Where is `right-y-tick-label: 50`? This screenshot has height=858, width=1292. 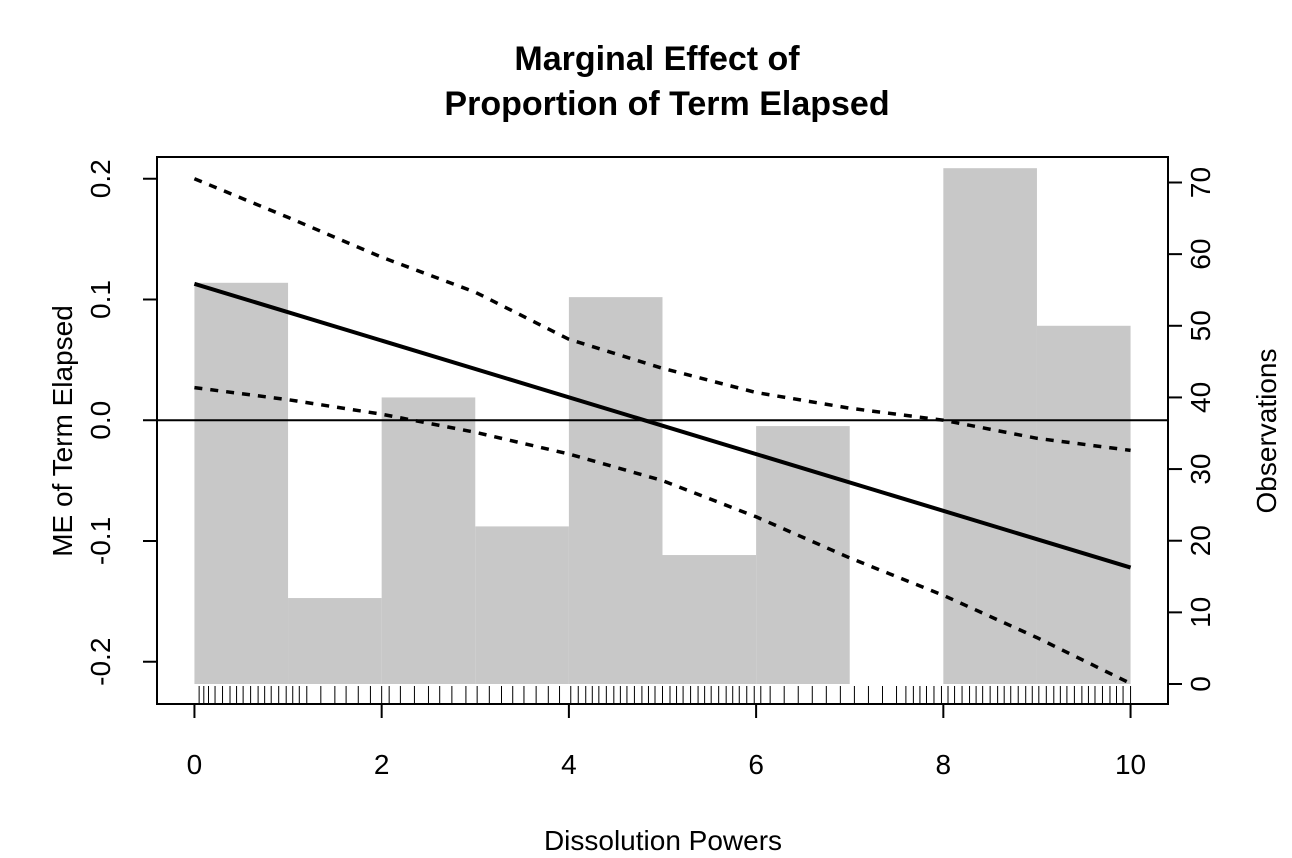
right-y-tick-label: 50 is located at coordinates (1200, 325).